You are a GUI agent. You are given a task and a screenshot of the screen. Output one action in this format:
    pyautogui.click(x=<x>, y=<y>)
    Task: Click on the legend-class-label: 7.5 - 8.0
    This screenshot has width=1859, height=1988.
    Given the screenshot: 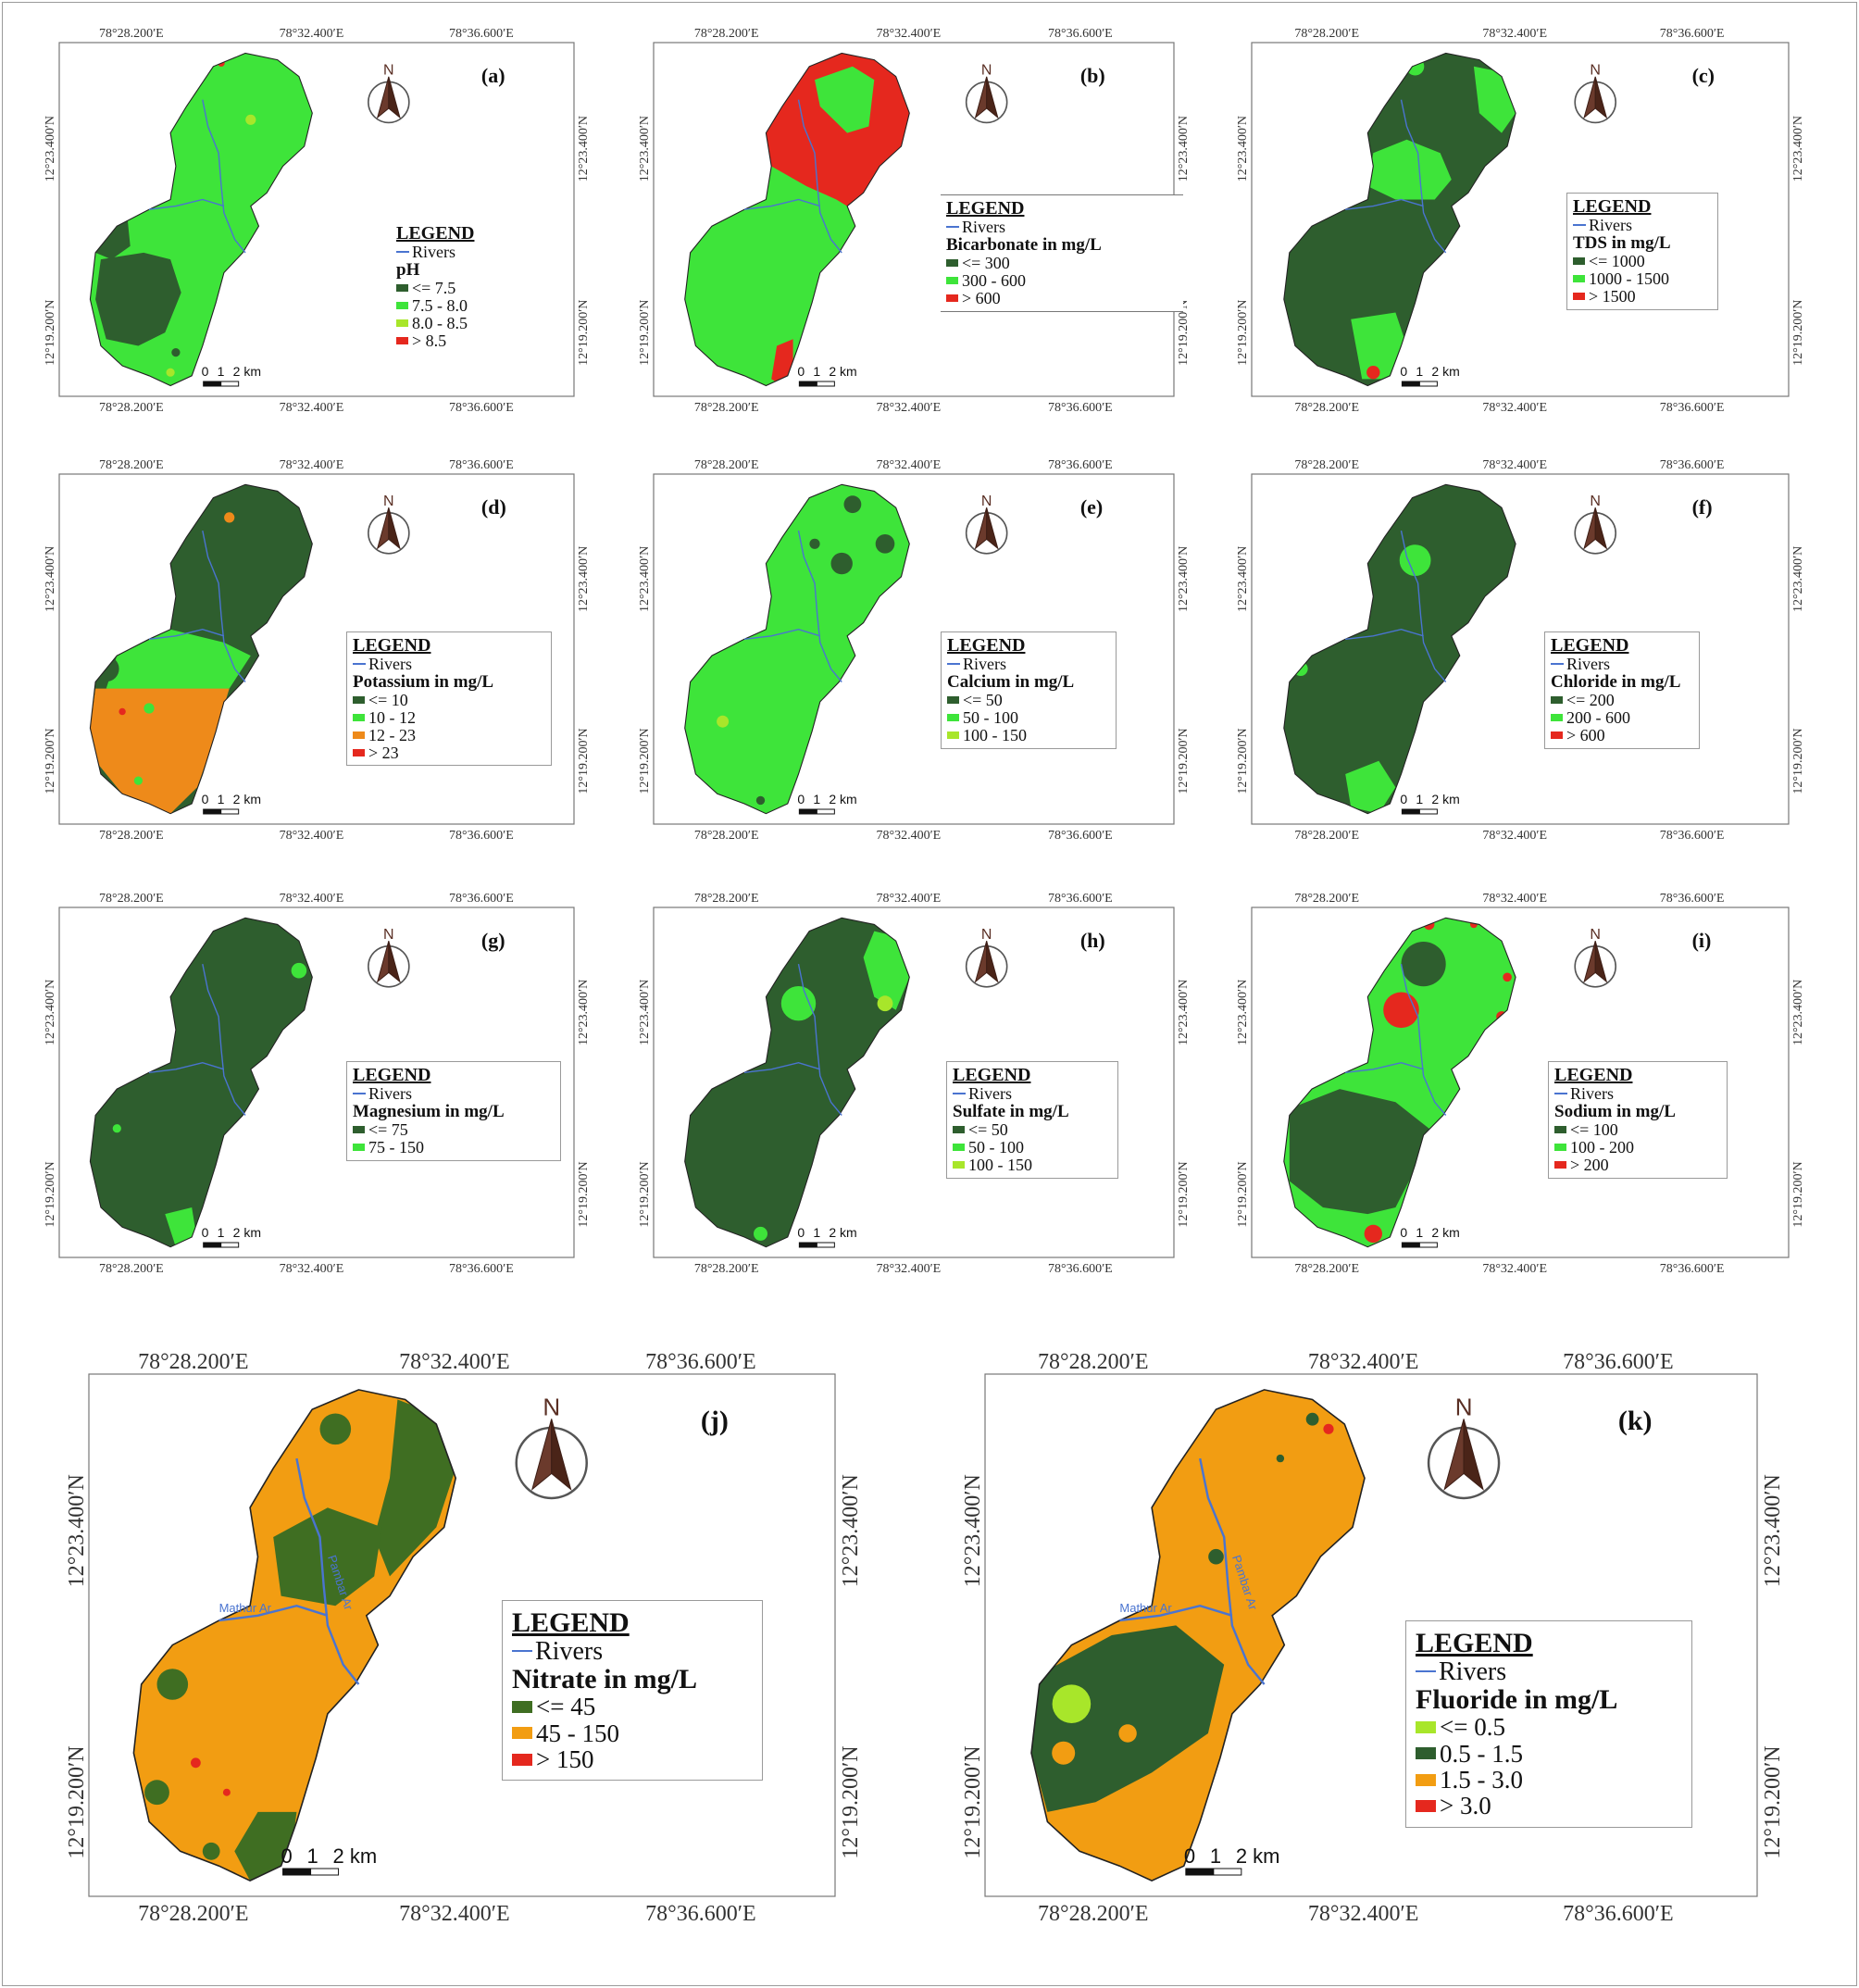 What is the action you would take?
    pyautogui.click(x=440, y=305)
    